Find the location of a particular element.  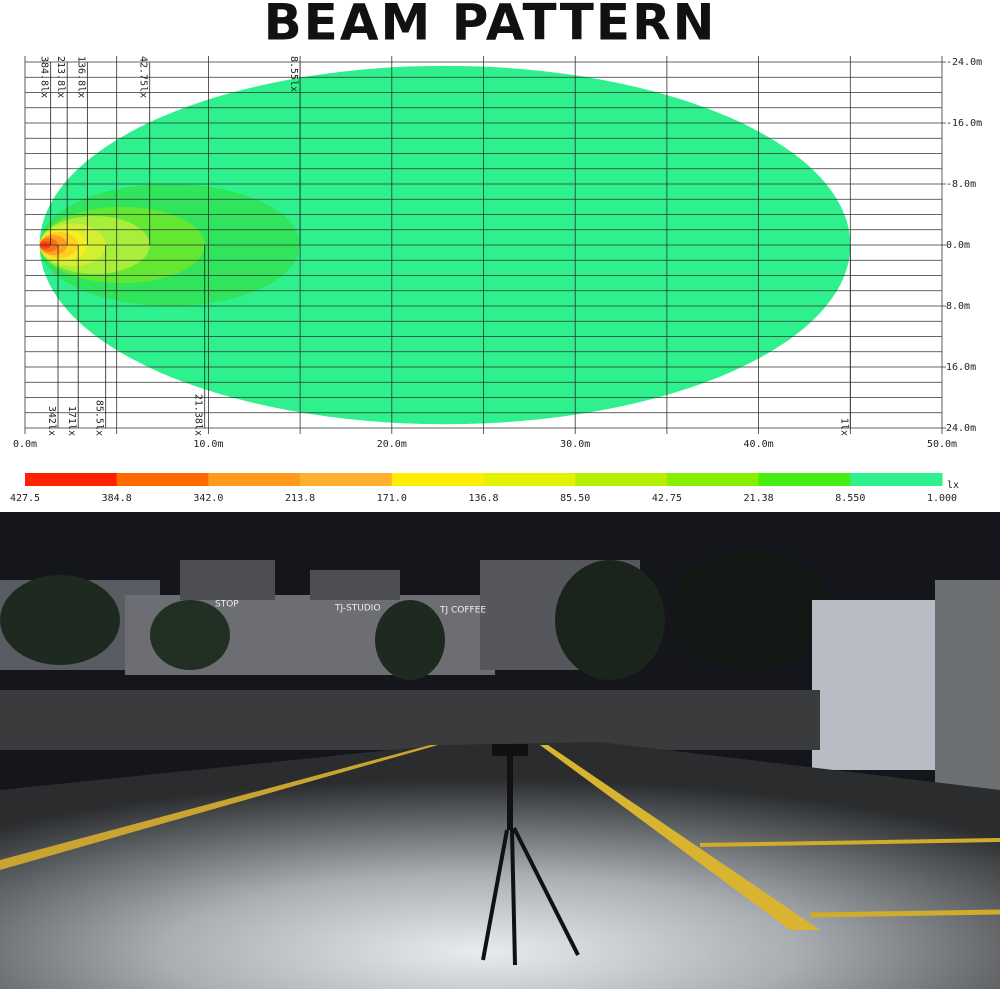

colorbar-label: 427.5 is located at coordinates (25, 498).